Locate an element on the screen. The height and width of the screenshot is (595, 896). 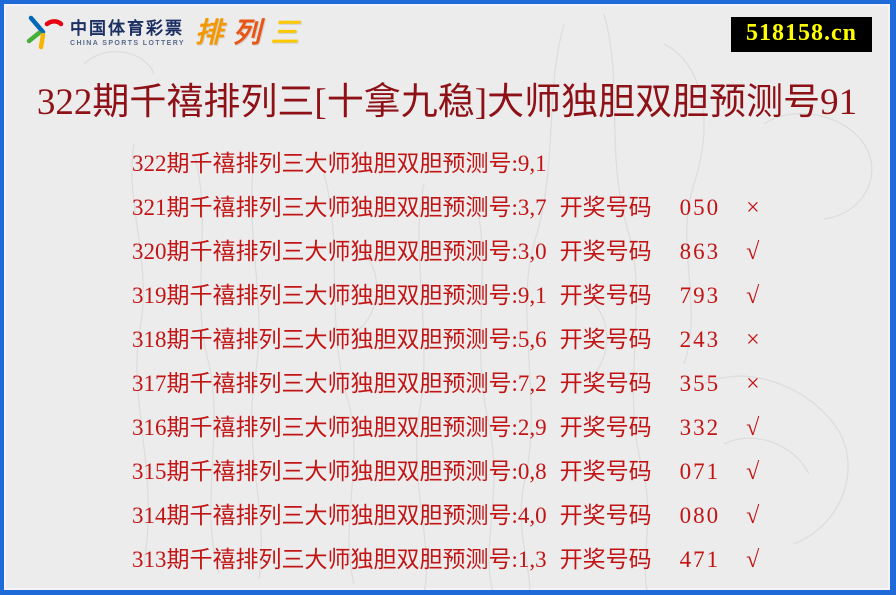
row-draw-number: 080 is located at coordinates (700, 515).